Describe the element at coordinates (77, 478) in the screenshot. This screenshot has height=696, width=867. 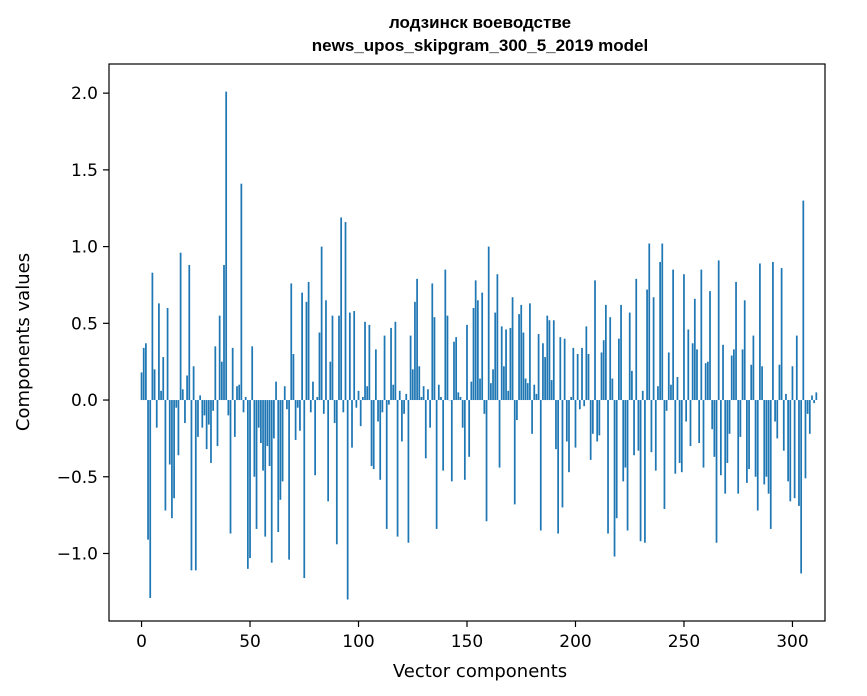
I see `y-tick-label-1: −0.5` at that location.